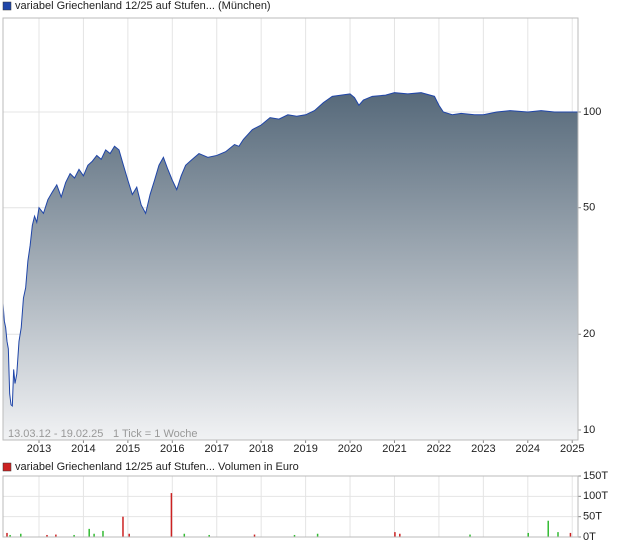  Describe the element at coordinates (261, 449) in the screenshot. I see `x-tick-label: 2018` at that location.